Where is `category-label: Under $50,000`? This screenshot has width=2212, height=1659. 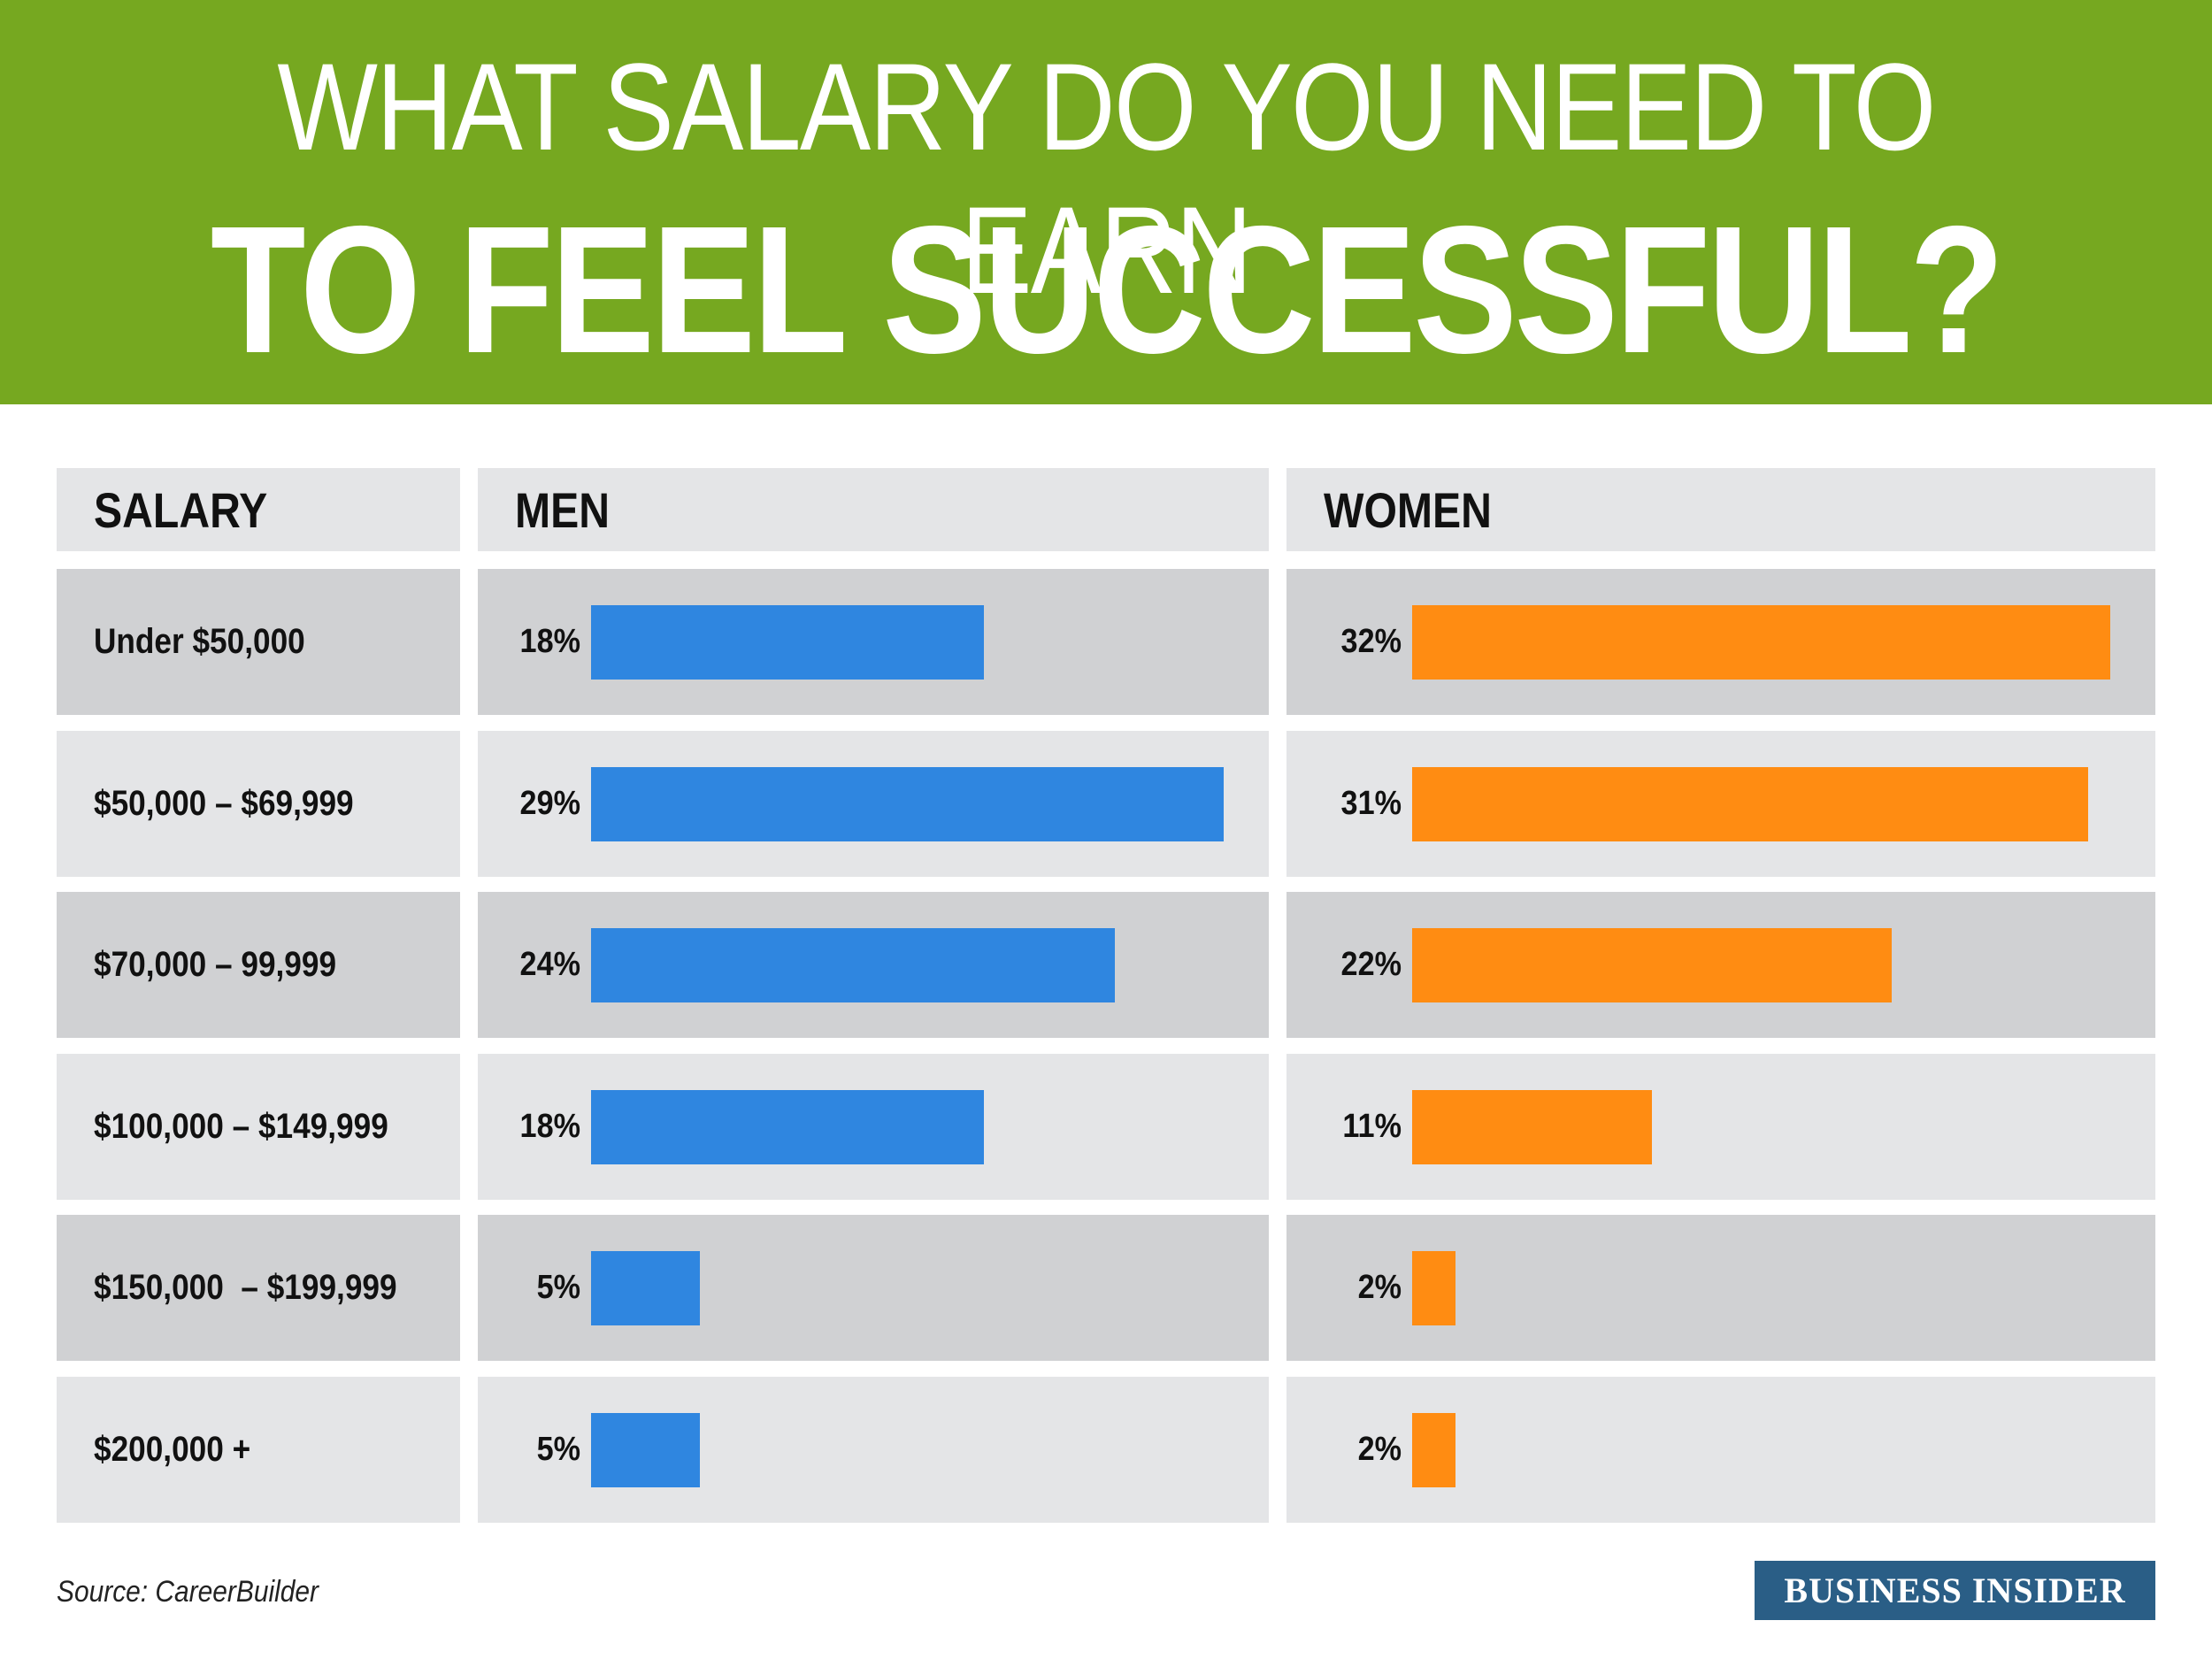 category-label: Under $50,000 is located at coordinates (200, 642).